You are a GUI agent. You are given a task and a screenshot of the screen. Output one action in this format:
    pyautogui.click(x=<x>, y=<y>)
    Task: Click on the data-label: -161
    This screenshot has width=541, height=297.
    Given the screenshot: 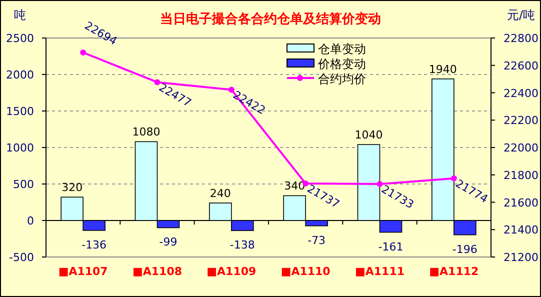 What is the action you would take?
    pyautogui.click(x=391, y=247)
    